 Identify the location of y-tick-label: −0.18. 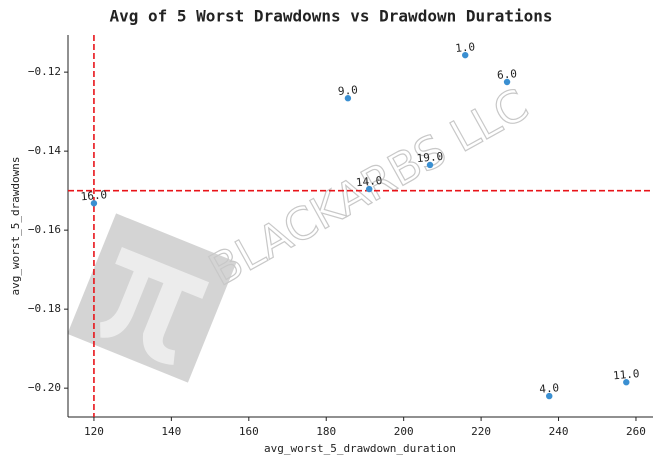
(44, 308).